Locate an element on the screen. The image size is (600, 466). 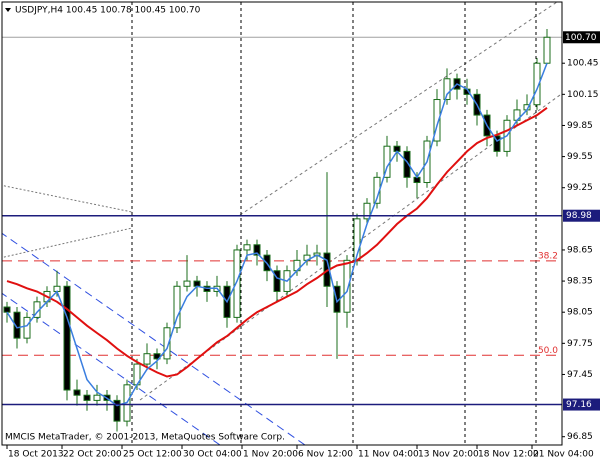
y-tick-label: 98.65 is located at coordinates (580, 250).